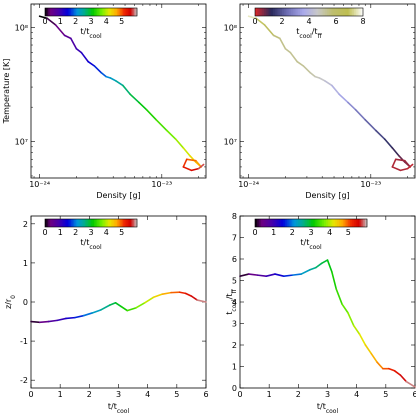  What do you see at coordinates (234, 281) in the screenshot?
I see `y-tick-label: 5` at bounding box center [234, 281].